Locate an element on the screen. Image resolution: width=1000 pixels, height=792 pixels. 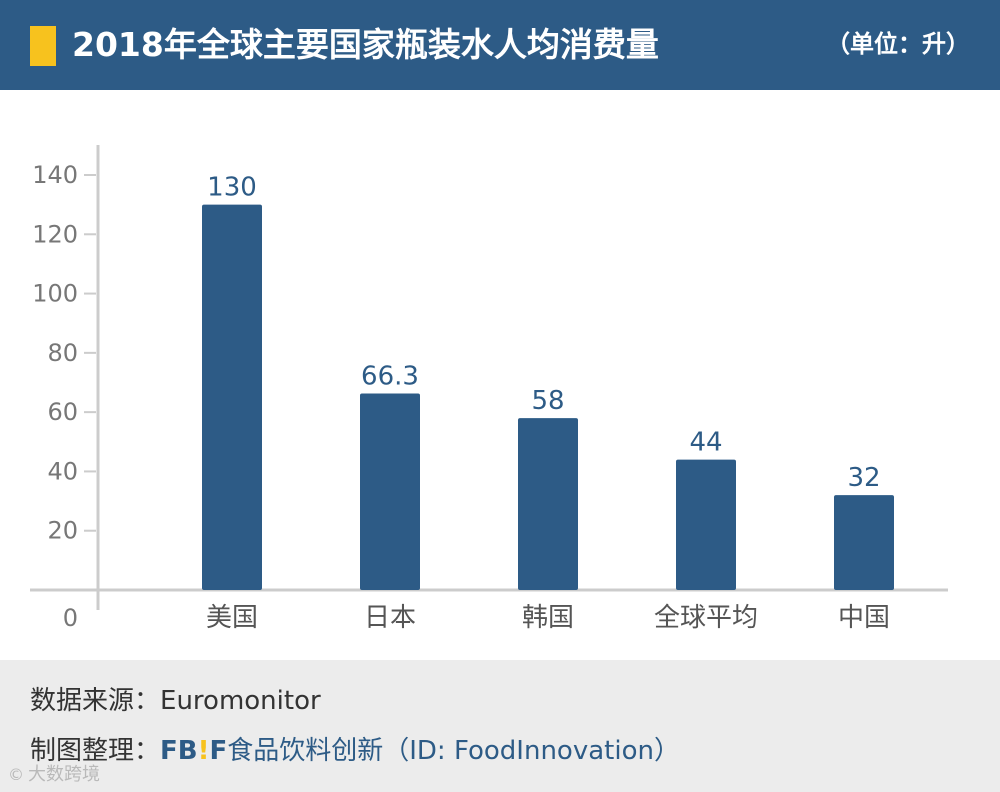
corner-watermark: © 大数跨境 is located at coordinates (54, 773).